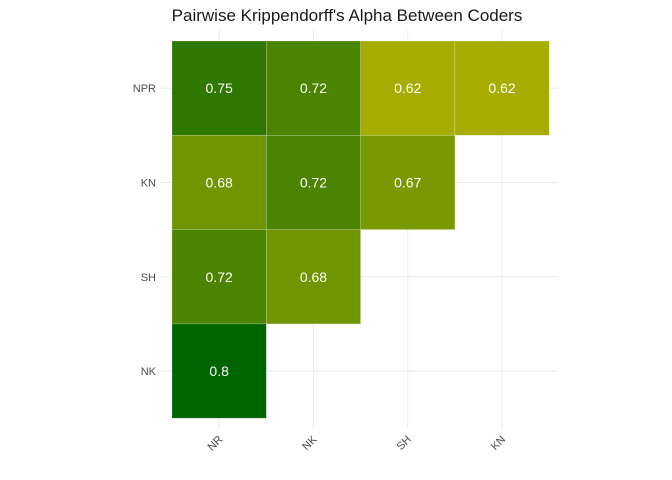 Image resolution: width=672 pixels, height=480 pixels. I want to click on cell-value-label: 0.75, so click(219, 88).